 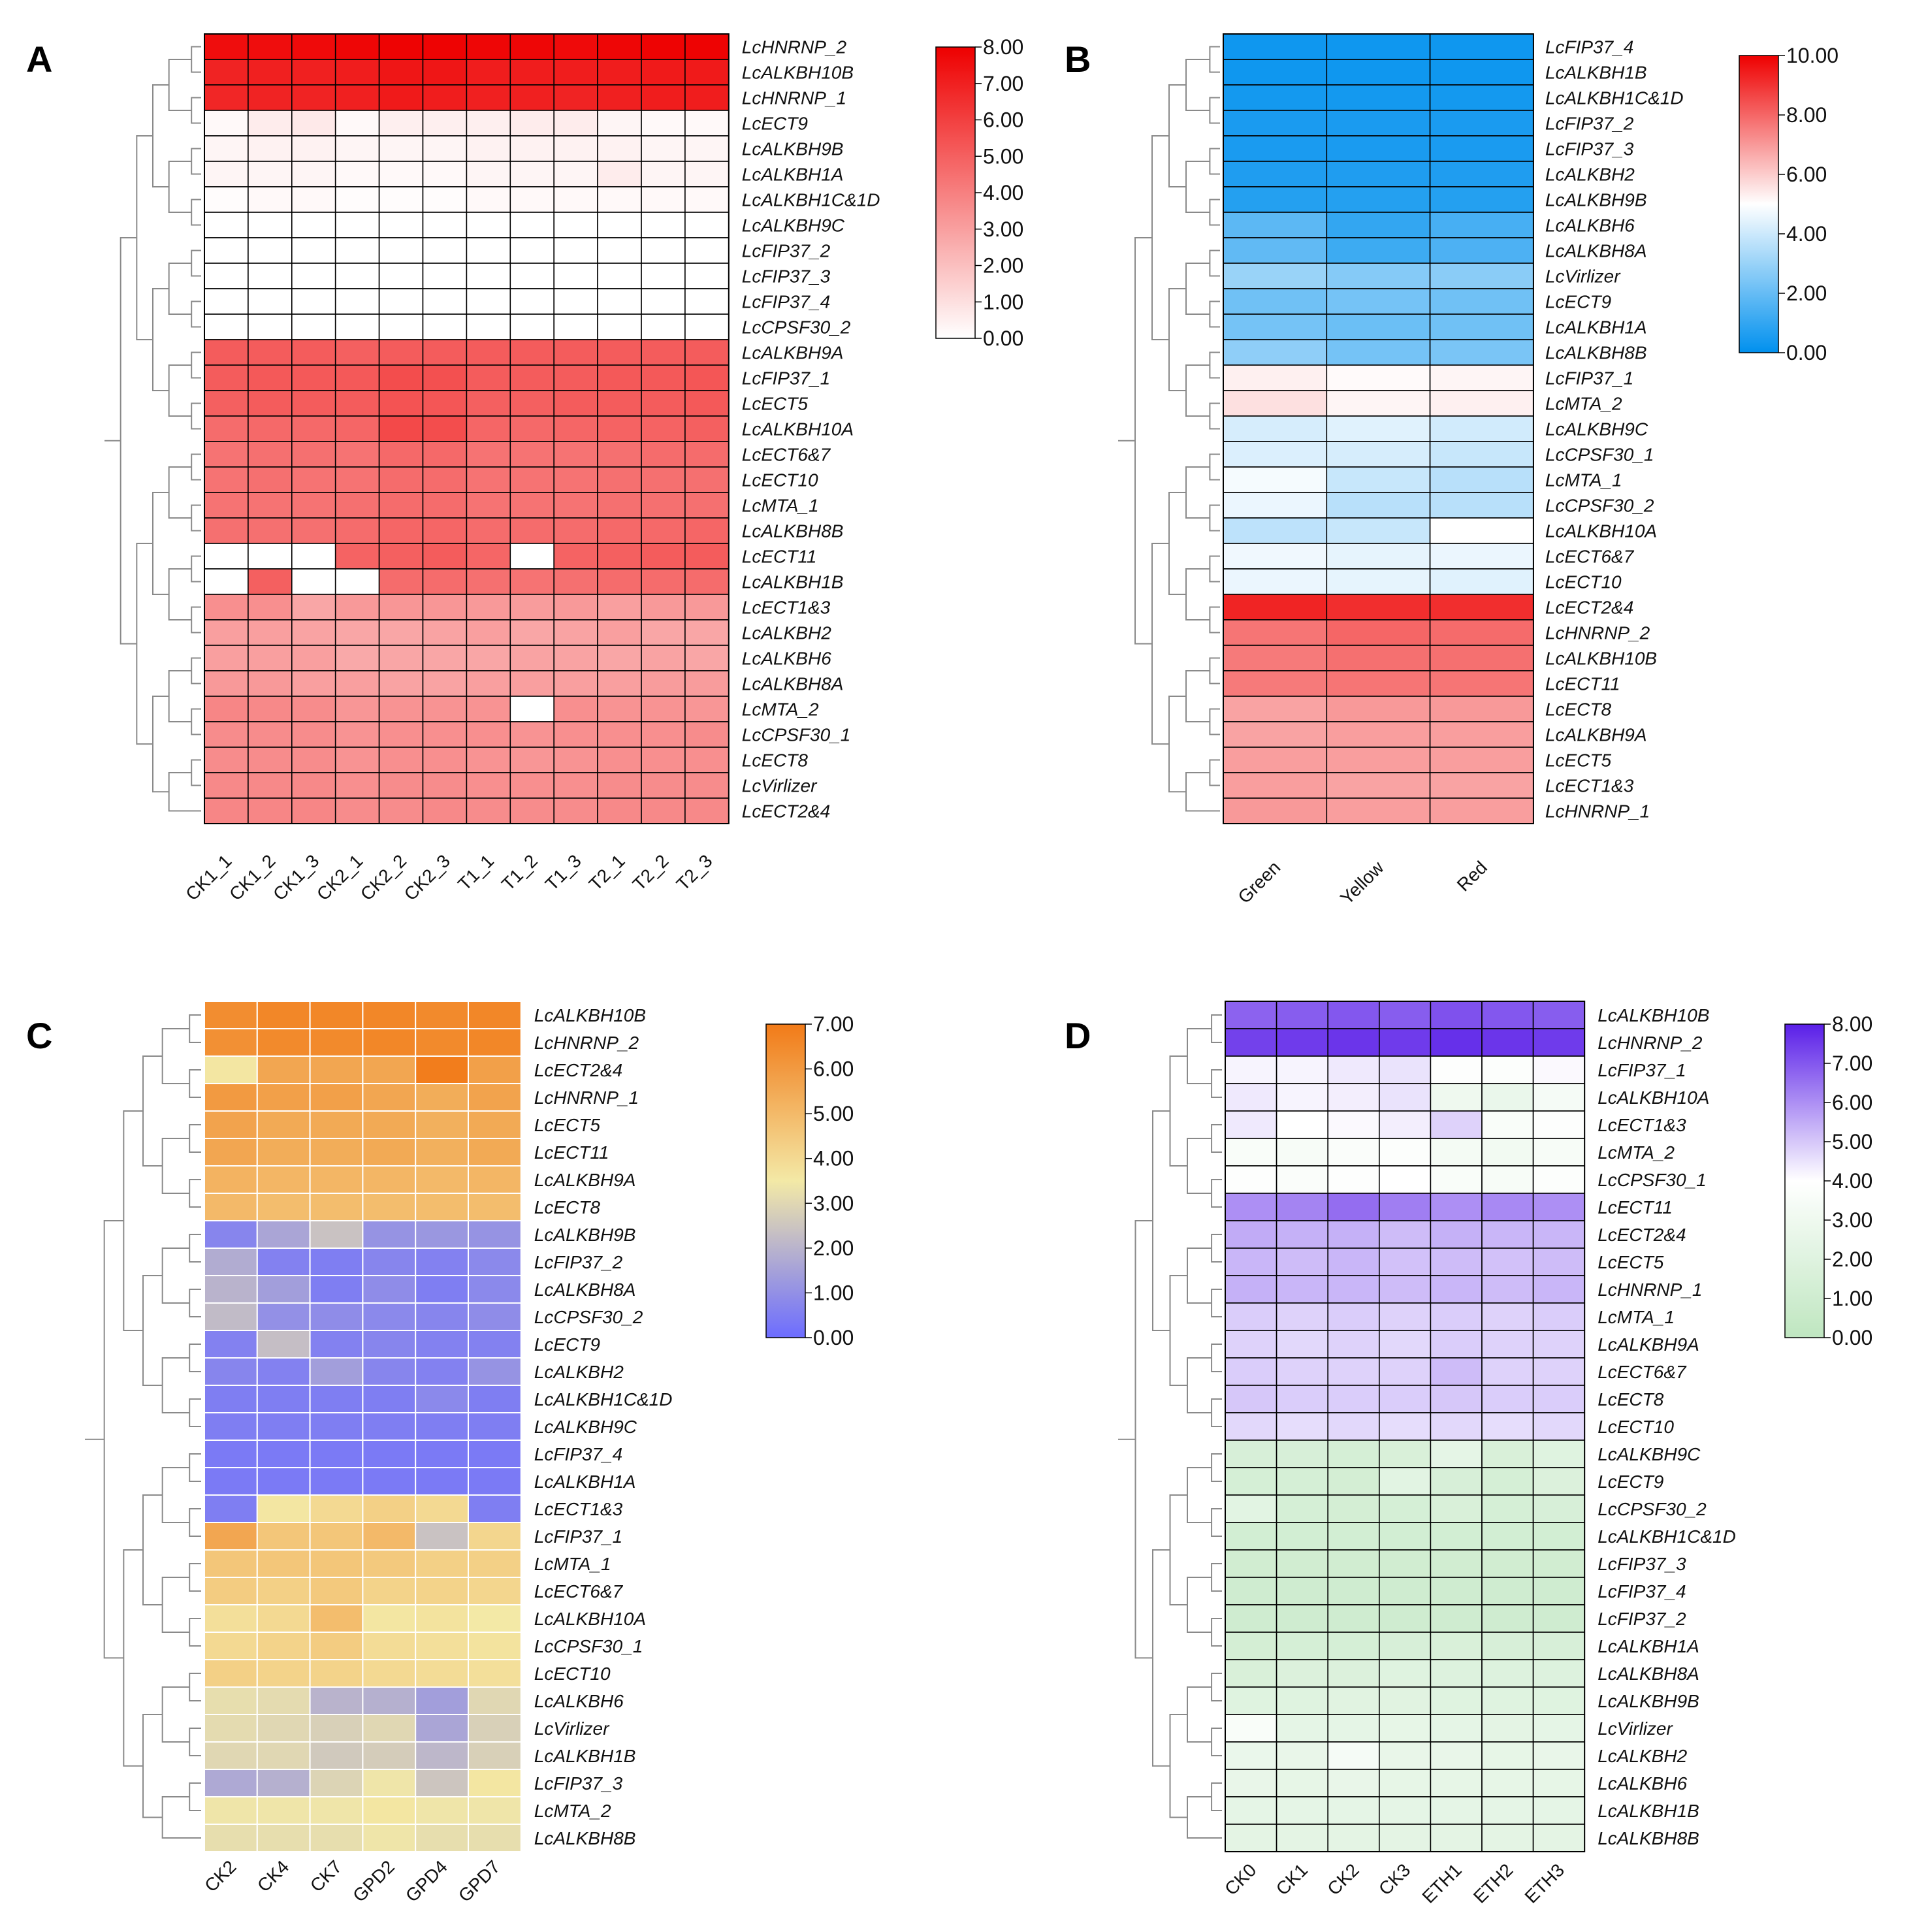 What do you see at coordinates (579, 1701) in the screenshot?
I see `row-label: LcALKBH6` at bounding box center [579, 1701].